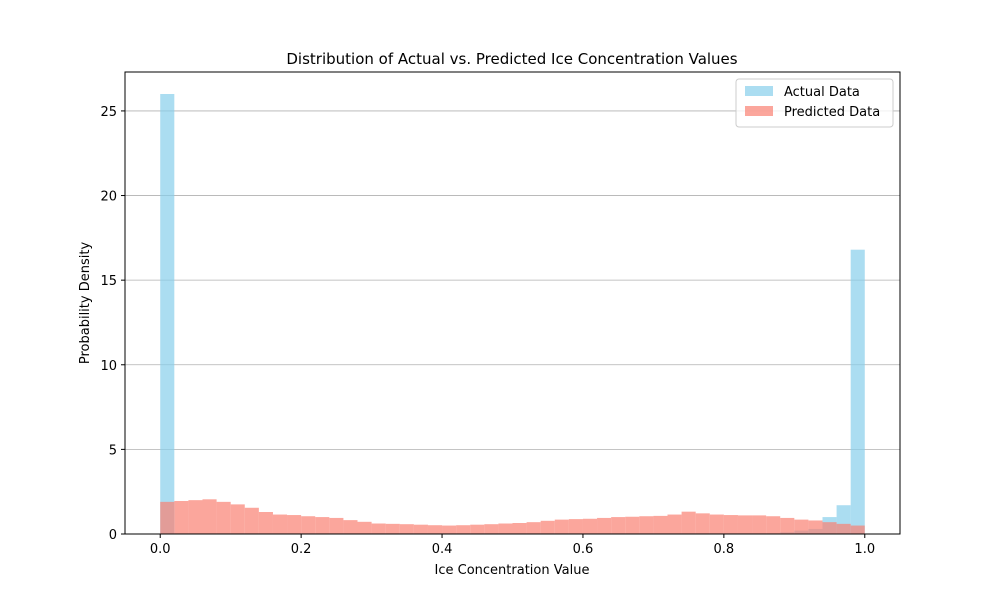  I want to click on y-tick-label: 20, so click(108, 197).